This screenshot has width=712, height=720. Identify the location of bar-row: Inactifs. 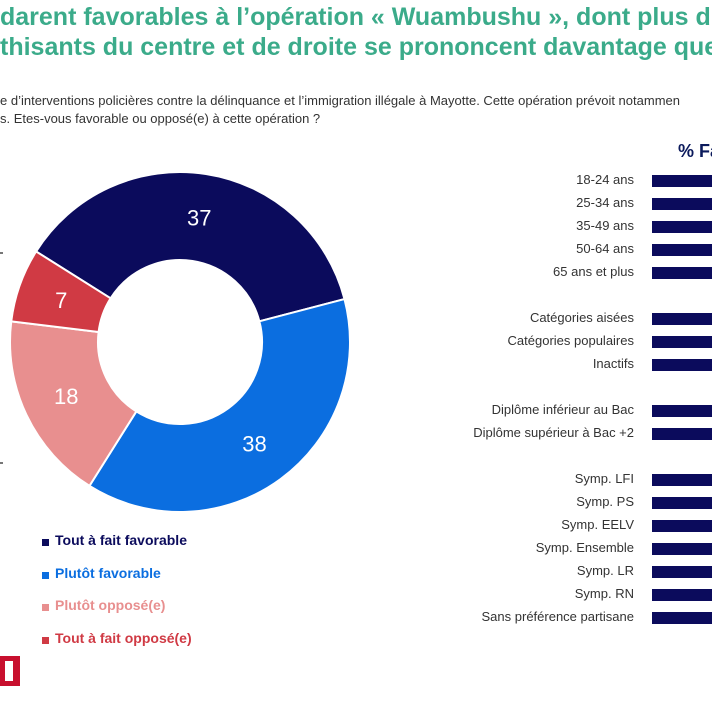
(356, 365).